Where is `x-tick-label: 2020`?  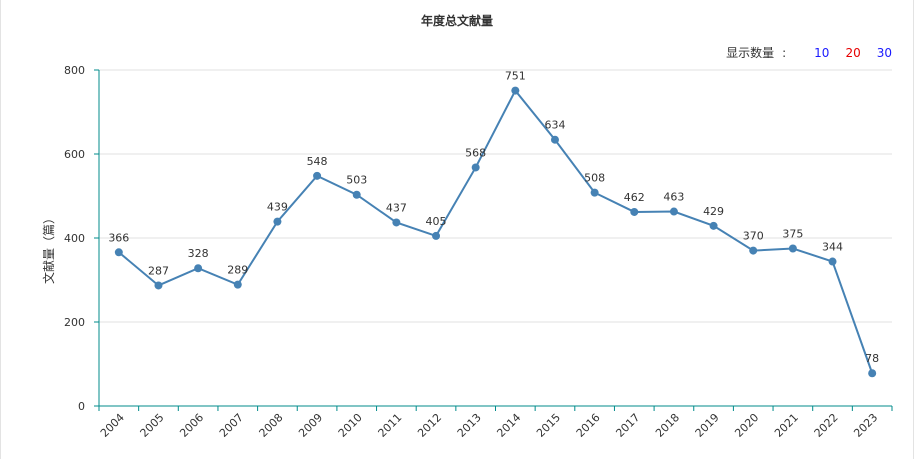
x-tick-label: 2020 is located at coordinates (746, 425).